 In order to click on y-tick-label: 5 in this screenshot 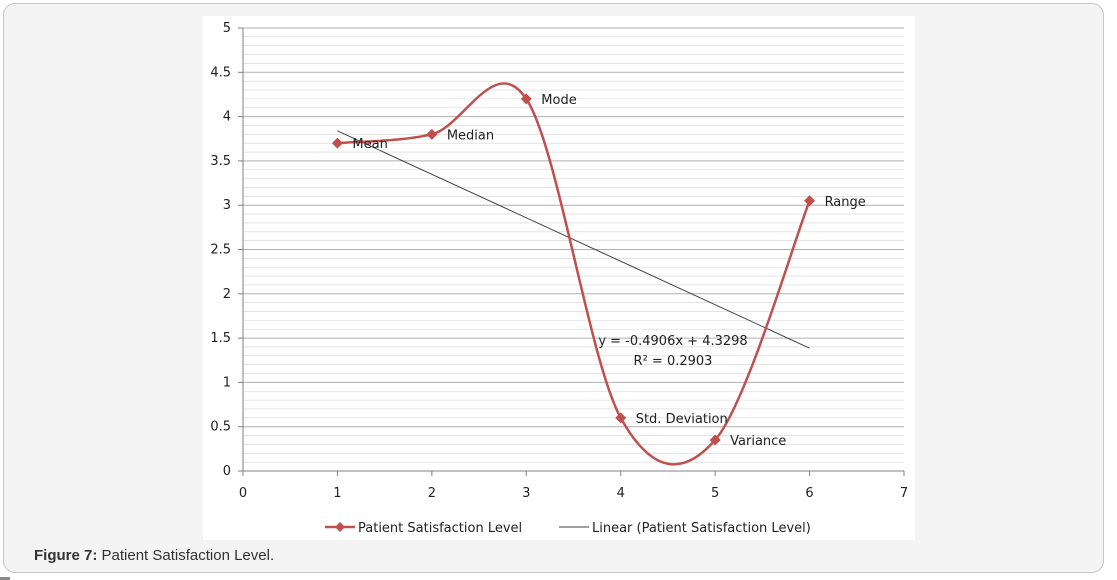, I will do `click(227, 28)`.